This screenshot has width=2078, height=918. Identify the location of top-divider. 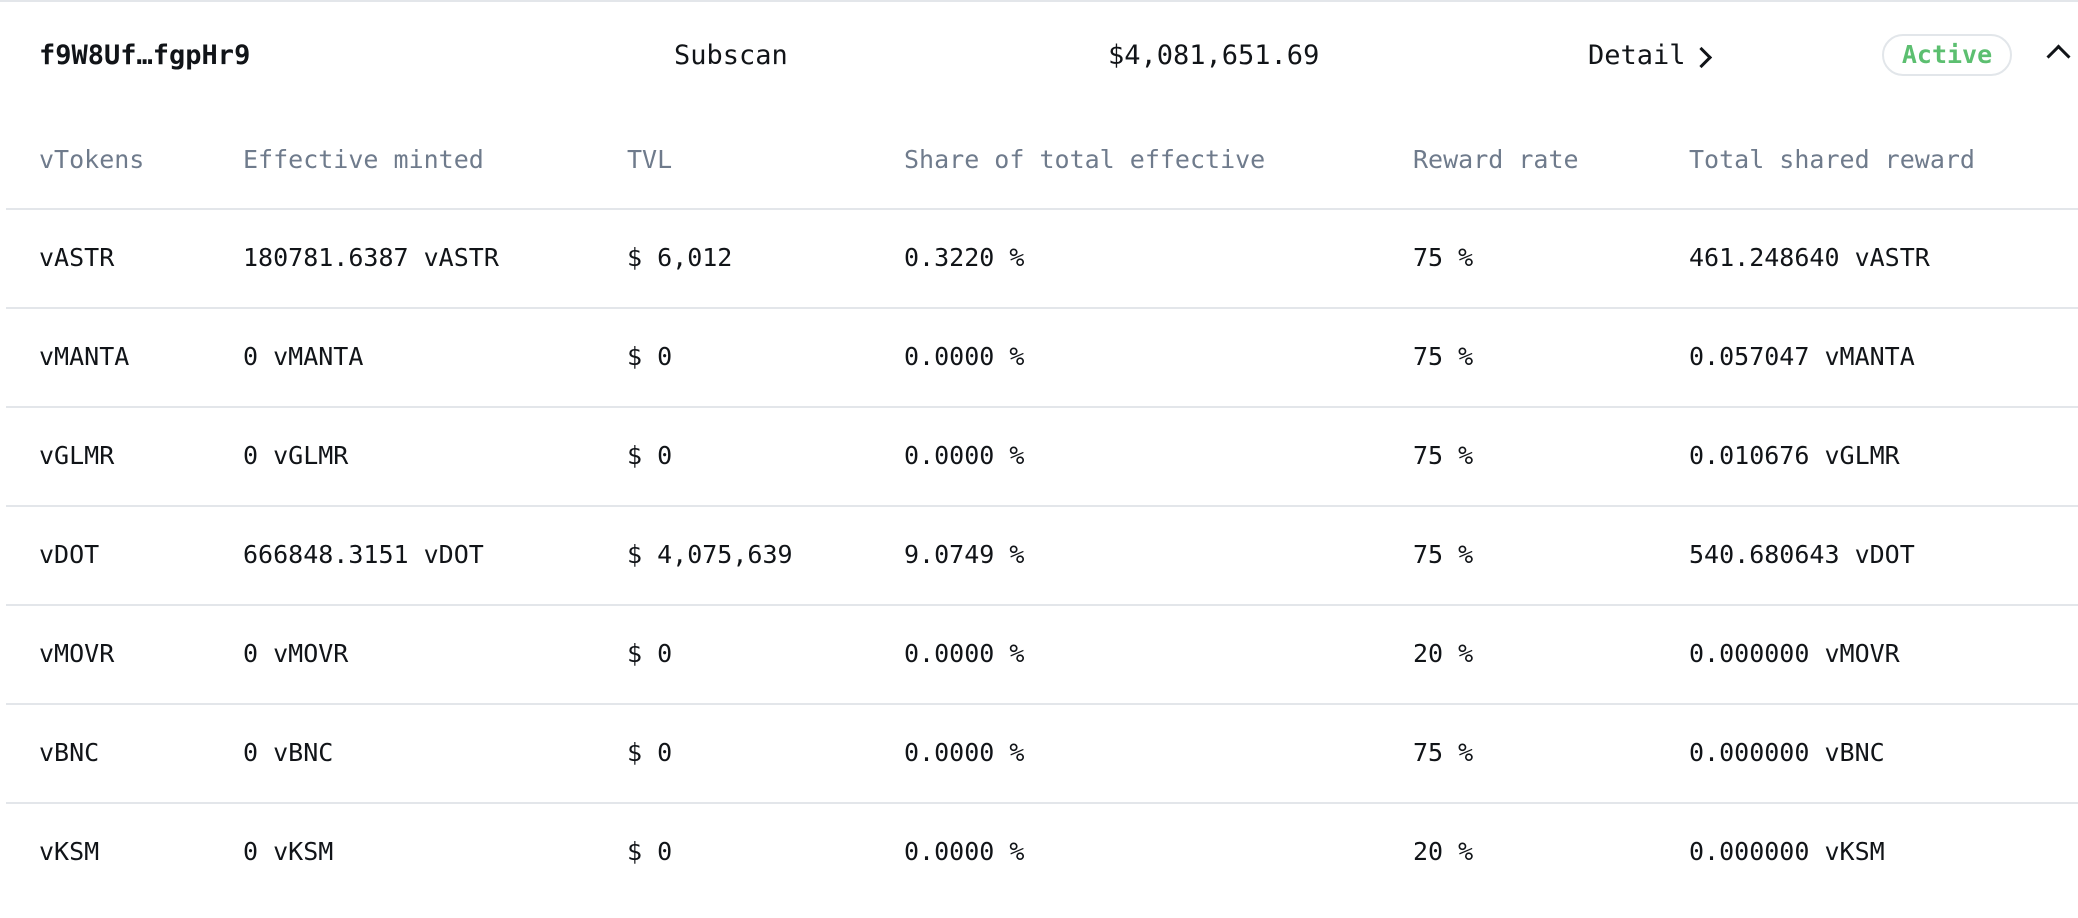
(1039, 1).